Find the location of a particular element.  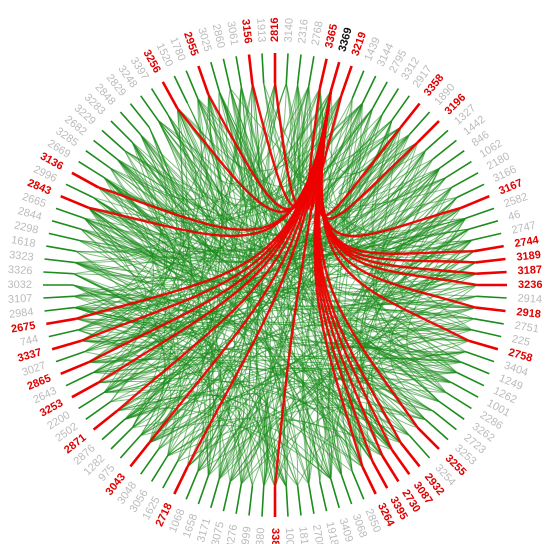

node-label: 3380 is located at coordinates (260, 535).